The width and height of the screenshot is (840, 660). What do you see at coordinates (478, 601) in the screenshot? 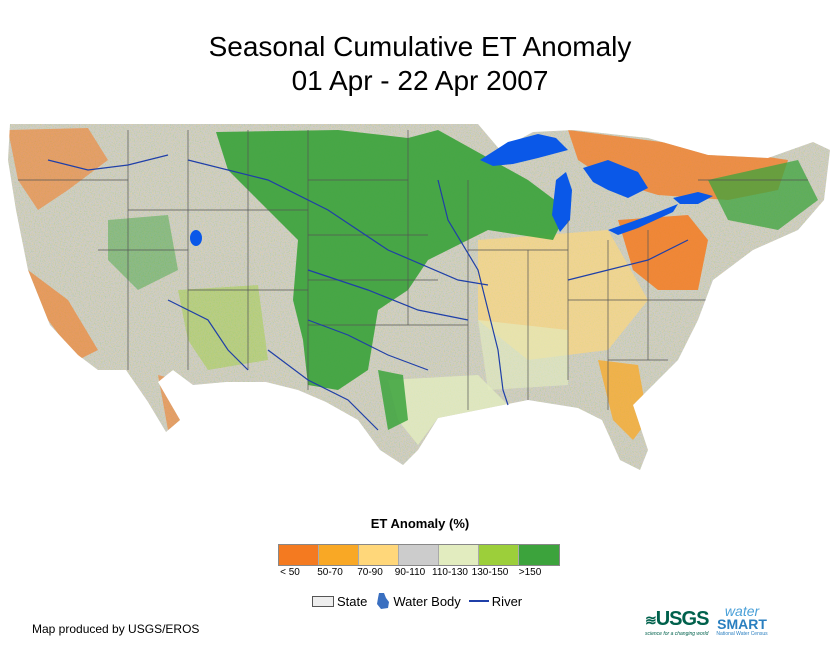
I see `river-line-icon` at bounding box center [478, 601].